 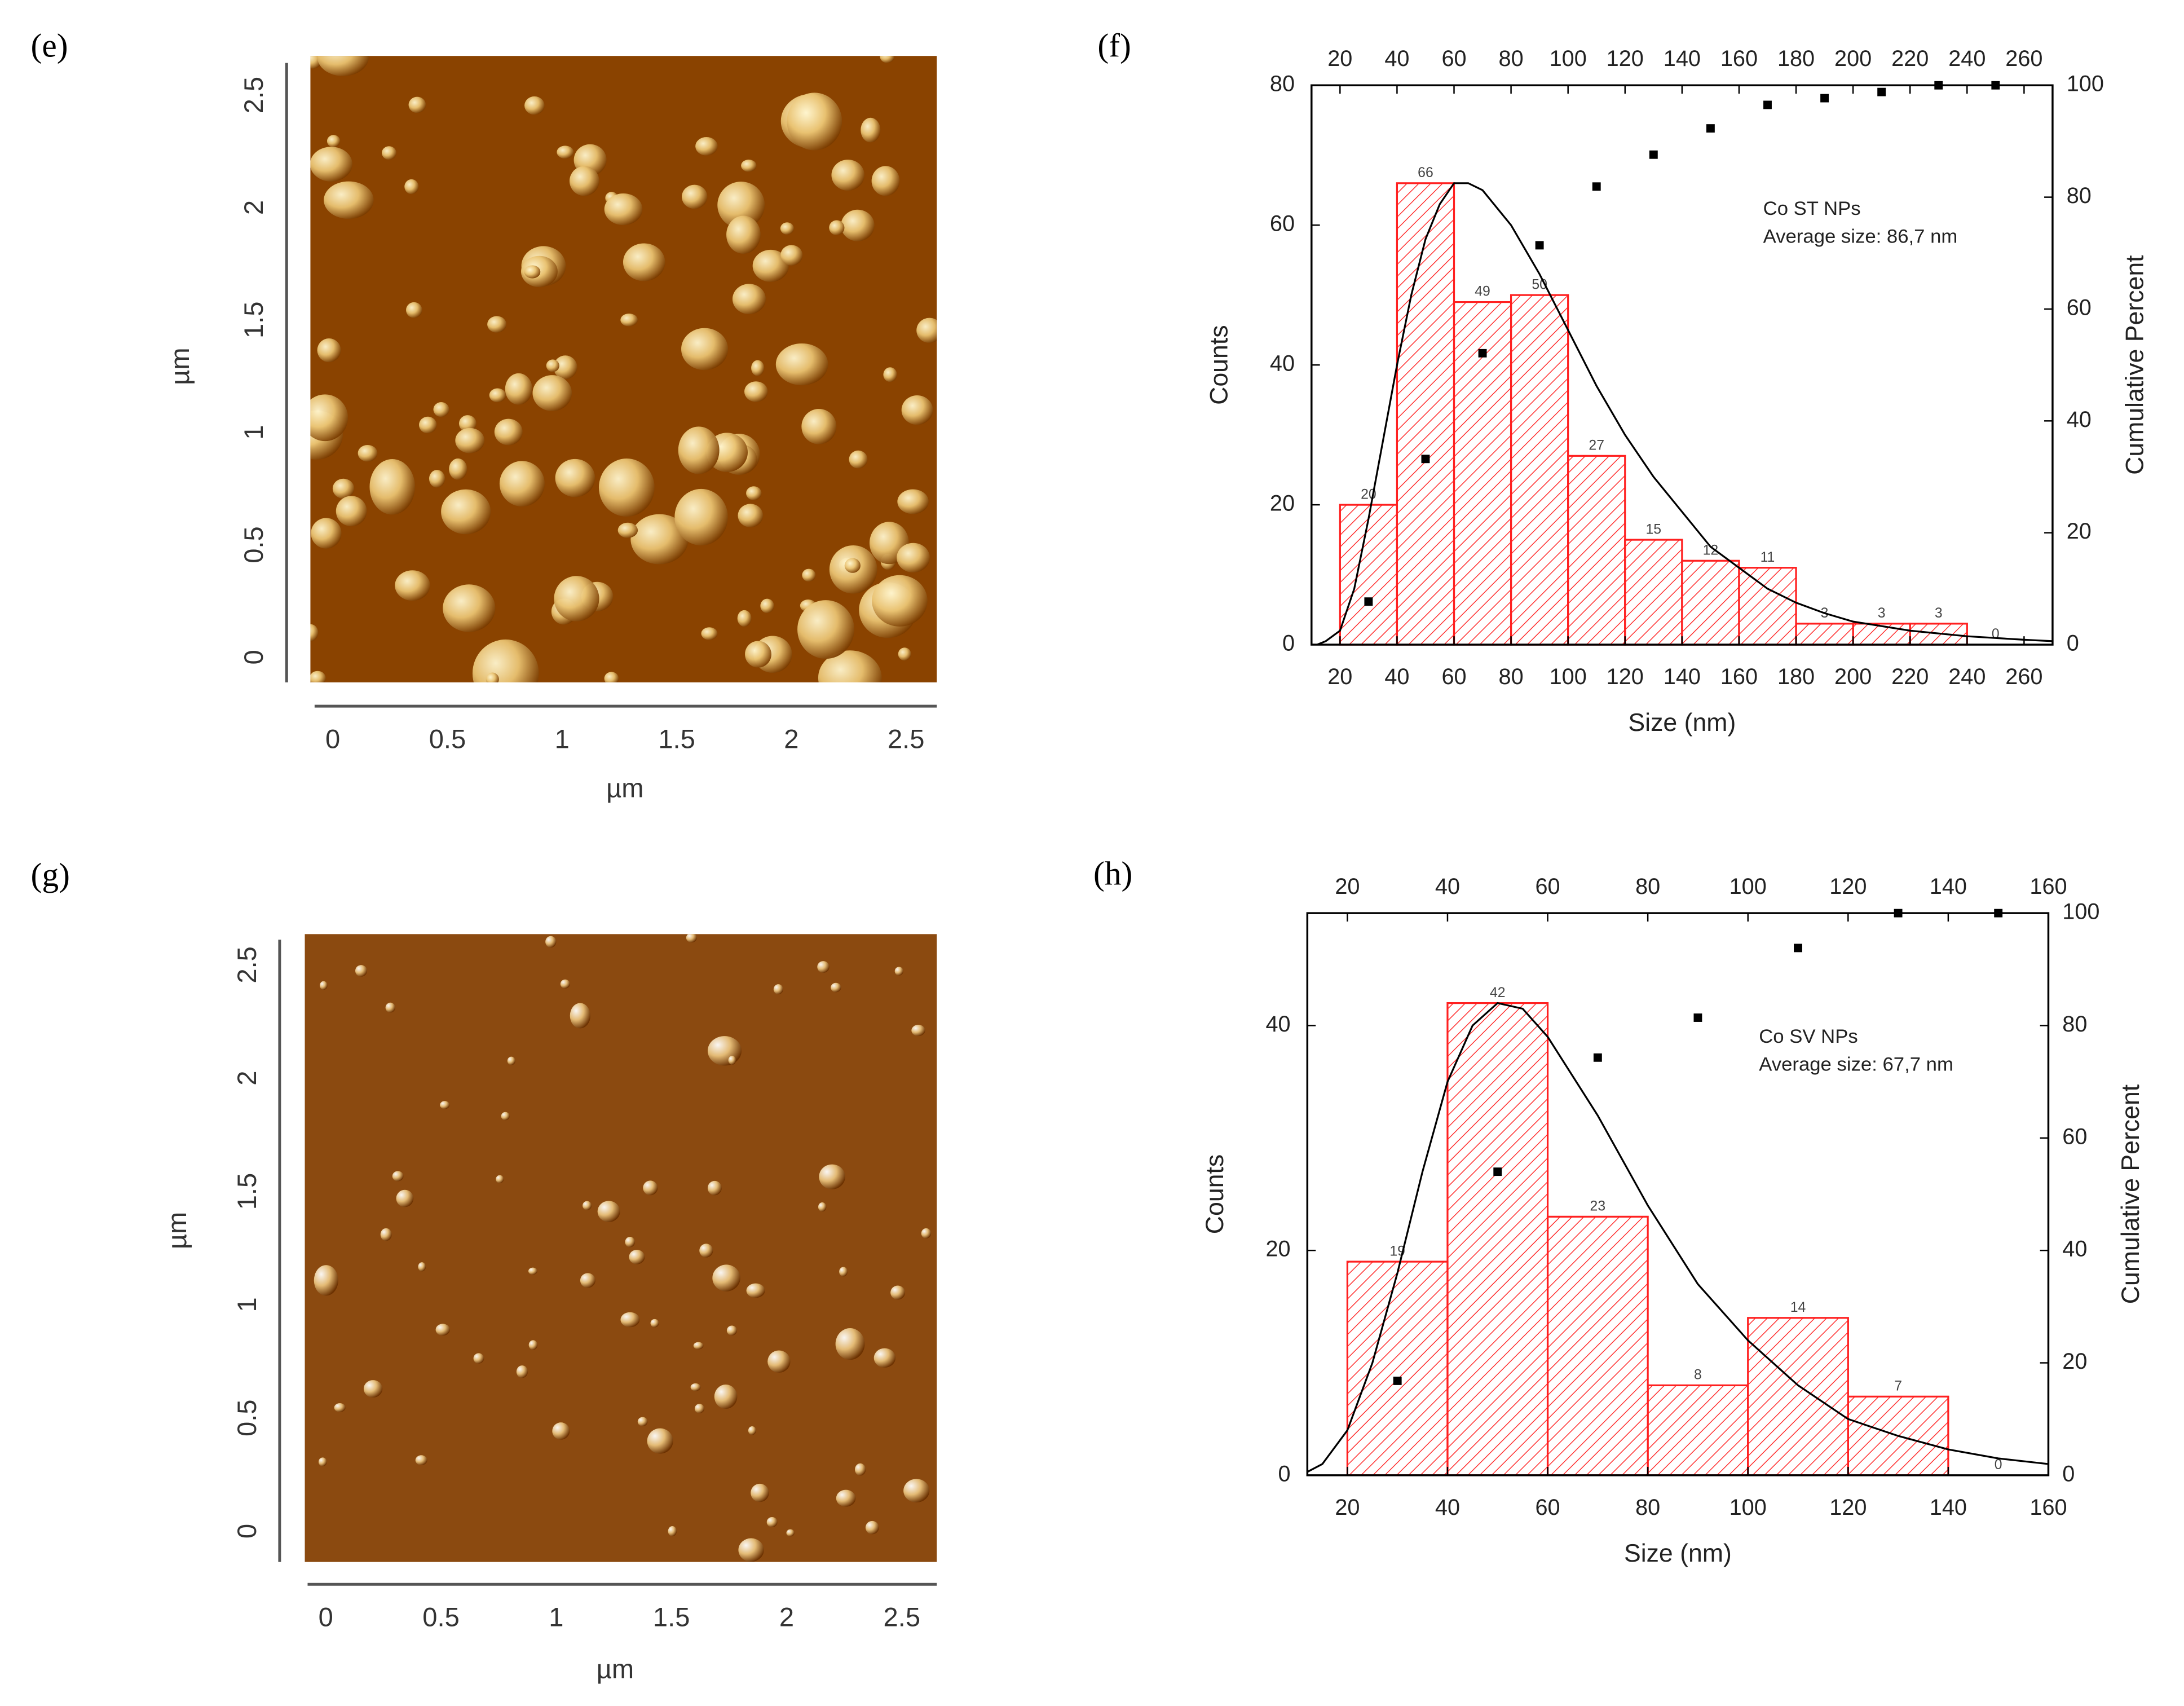 What do you see at coordinates (1654, 529) in the screenshot?
I see `bar-value-label: 15` at bounding box center [1654, 529].